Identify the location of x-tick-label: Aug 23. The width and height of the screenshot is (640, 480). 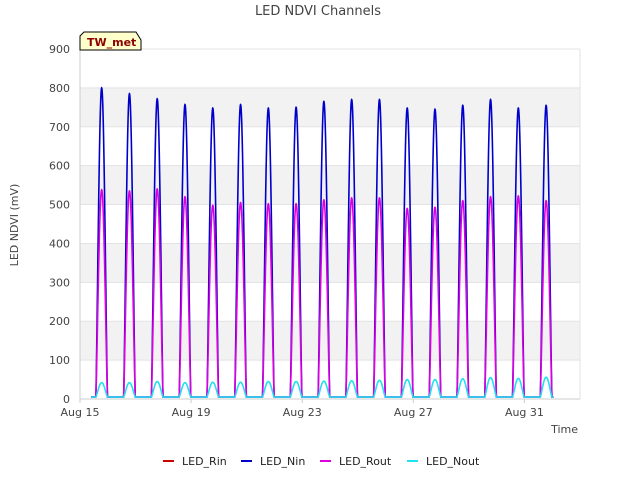
(302, 412).